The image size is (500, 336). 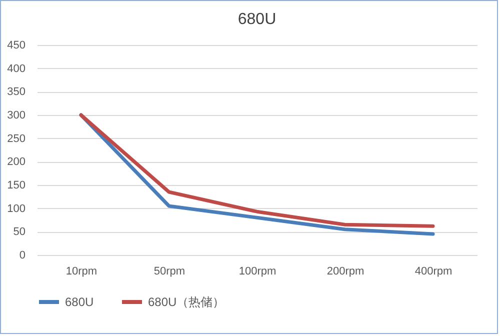 What do you see at coordinates (79, 302) in the screenshot?
I see `legend-label: 680U` at bounding box center [79, 302].